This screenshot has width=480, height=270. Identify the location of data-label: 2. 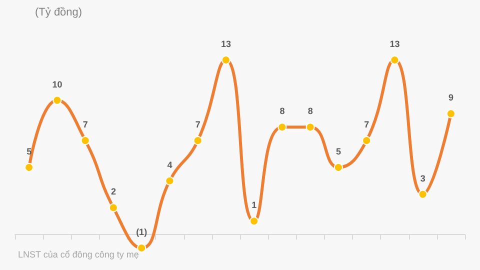
(113, 191).